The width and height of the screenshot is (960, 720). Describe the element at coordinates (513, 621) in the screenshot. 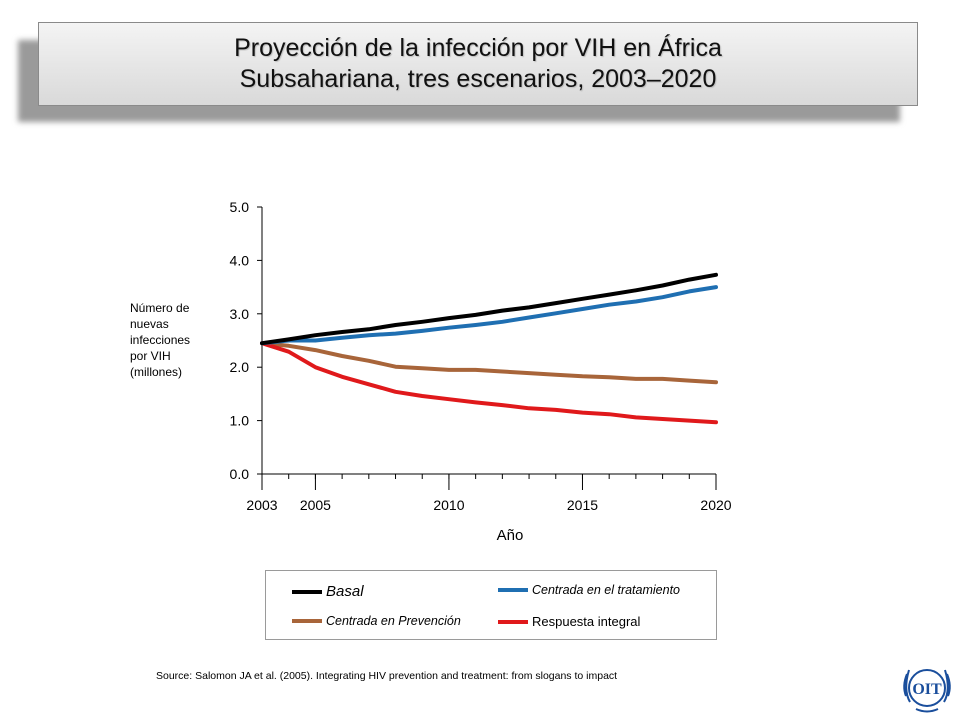

I see `legend-swatch-integral` at that location.